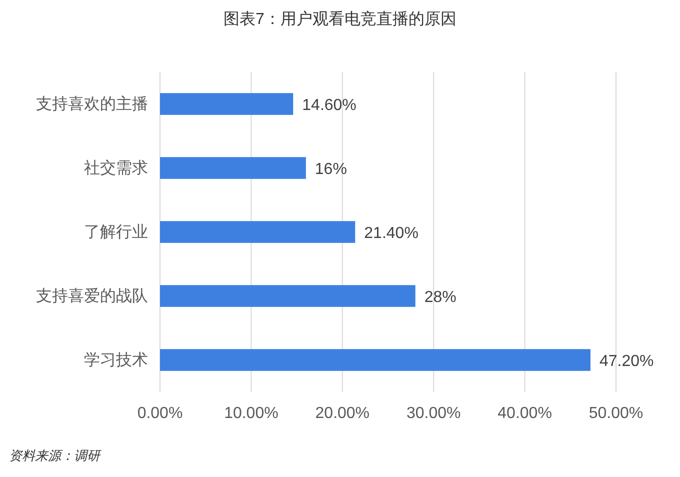 The image size is (680, 477). Describe the element at coordinates (330, 169) in the screenshot. I see `value-label: 16%` at that location.